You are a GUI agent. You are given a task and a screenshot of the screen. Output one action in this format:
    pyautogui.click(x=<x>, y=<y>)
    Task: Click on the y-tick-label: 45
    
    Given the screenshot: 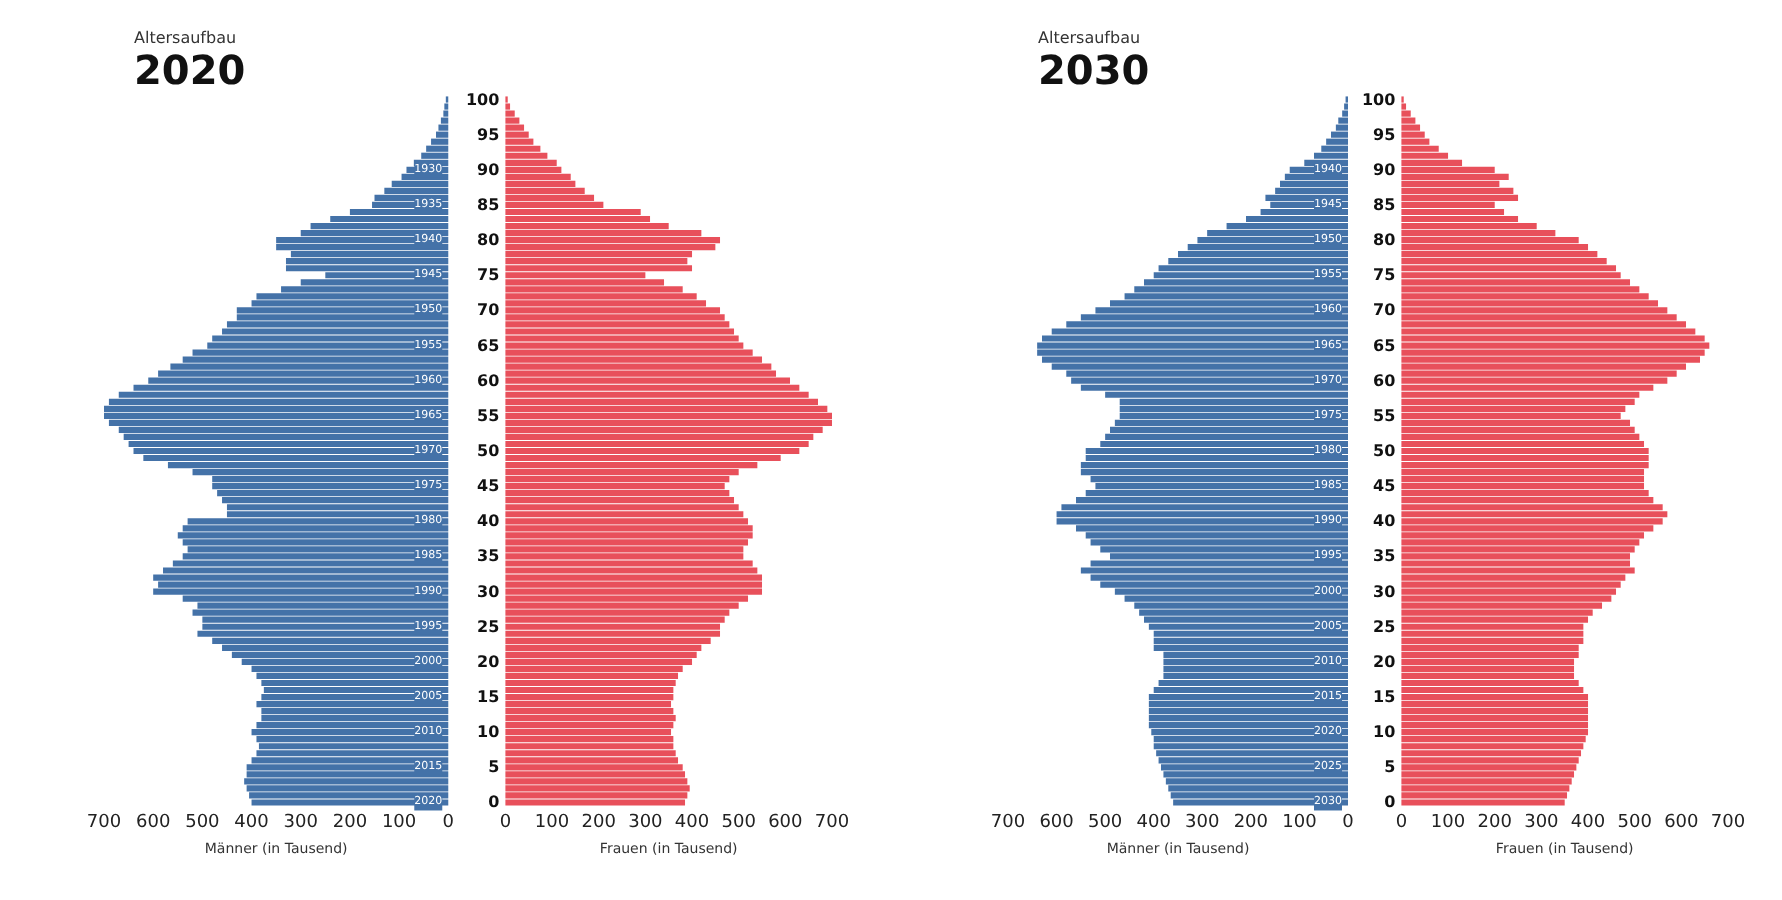 What is the action you would take?
    pyautogui.click(x=489, y=486)
    